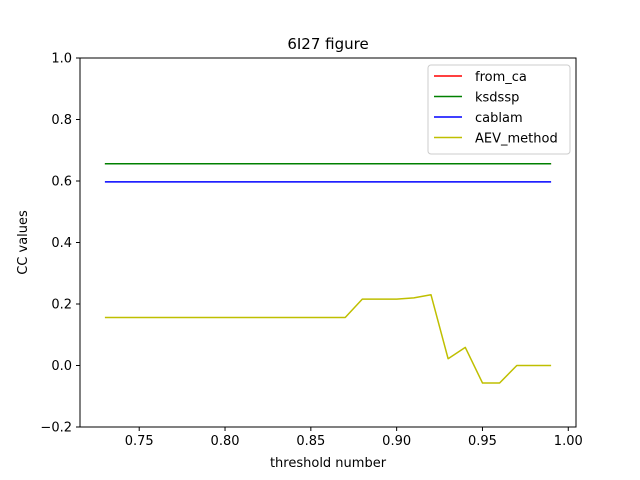 The image size is (640, 480). I want to click on x-tick-label: 0.75, so click(139, 441).